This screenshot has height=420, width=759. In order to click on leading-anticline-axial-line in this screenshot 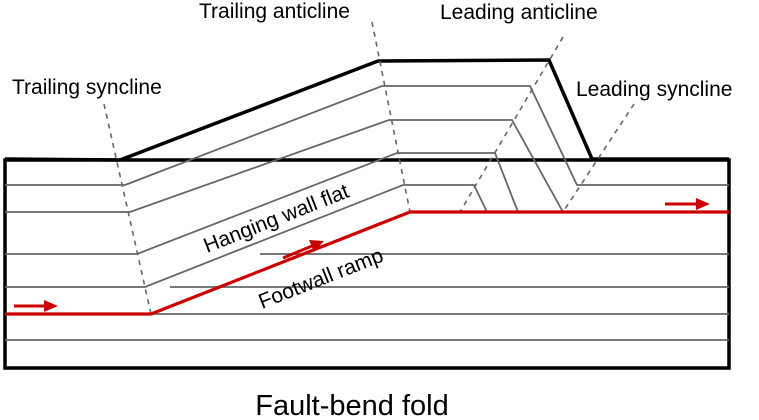, I will do `click(511, 124)`.